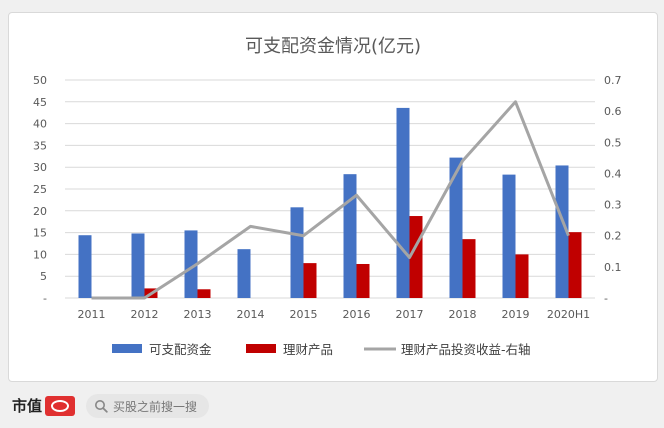 Image resolution: width=664 pixels, height=428 pixels. I want to click on y-right-tick-label: 0.3, so click(613, 205).